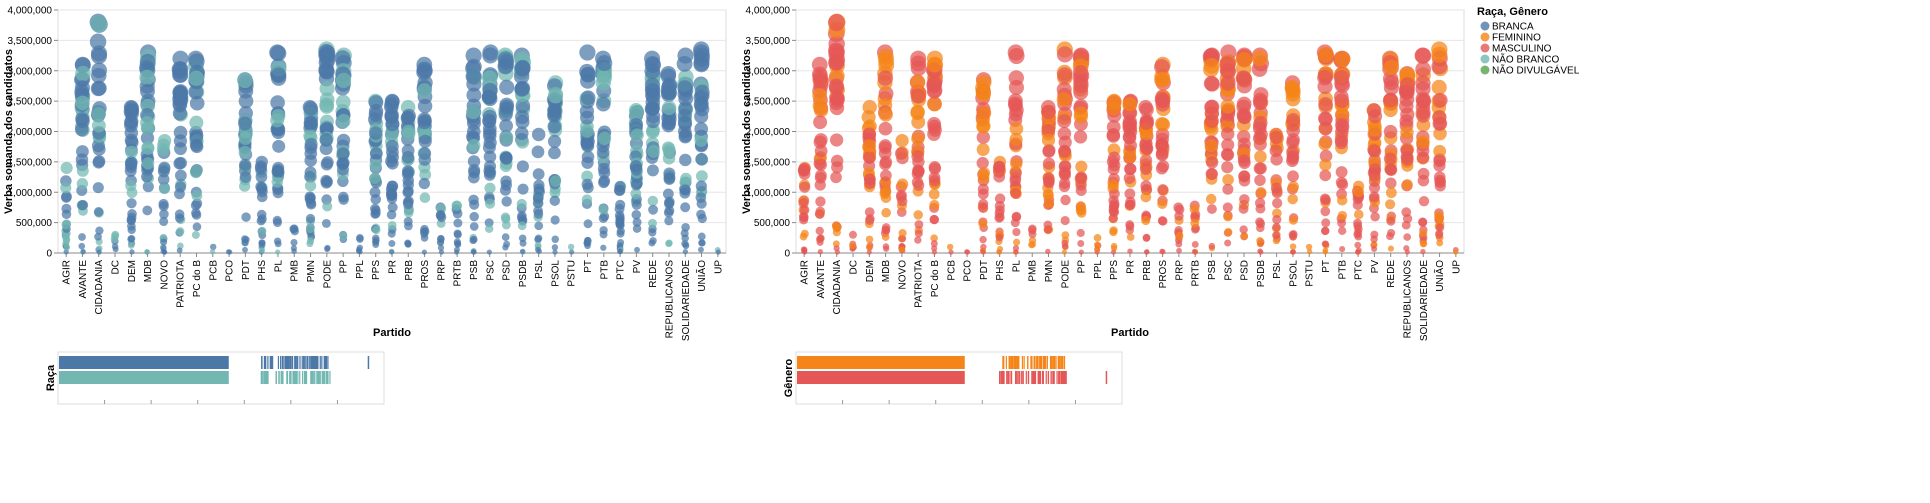 The image size is (1930, 503). What do you see at coordinates (197, 279) in the screenshot?
I see `x-tick-label: PC do B` at bounding box center [197, 279].